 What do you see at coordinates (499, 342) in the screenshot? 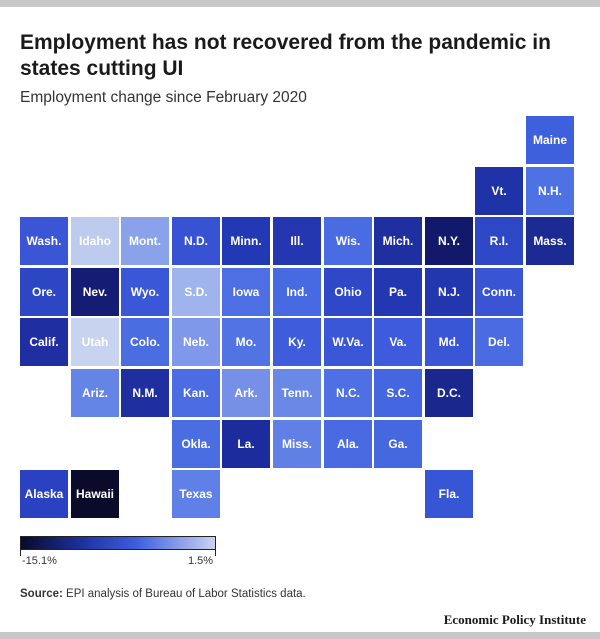
I see `state-tile-del: Del.` at bounding box center [499, 342].